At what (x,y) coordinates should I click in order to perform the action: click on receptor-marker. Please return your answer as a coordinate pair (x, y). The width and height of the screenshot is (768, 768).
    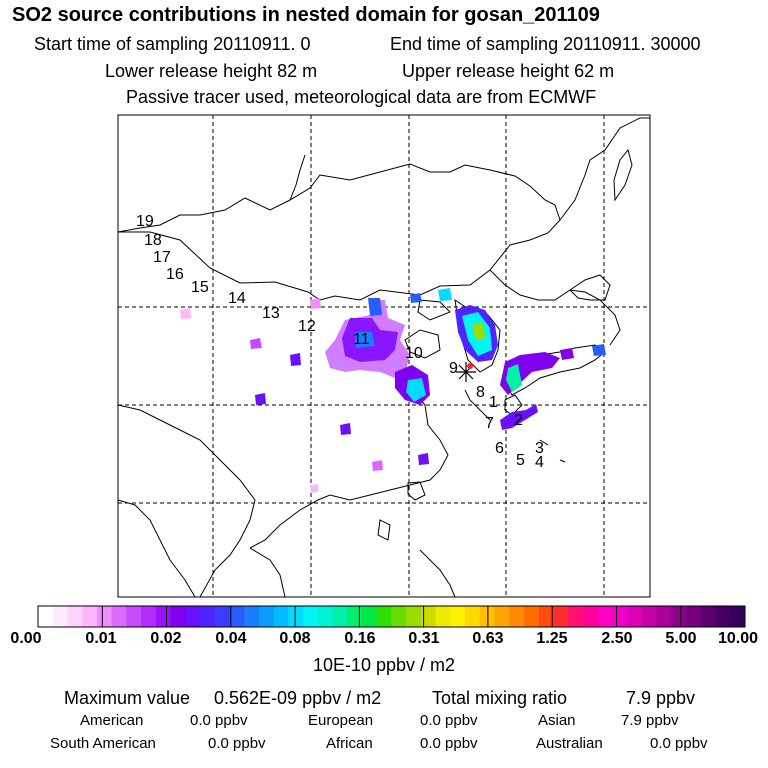
    Looking at the image, I should click on (466, 372).